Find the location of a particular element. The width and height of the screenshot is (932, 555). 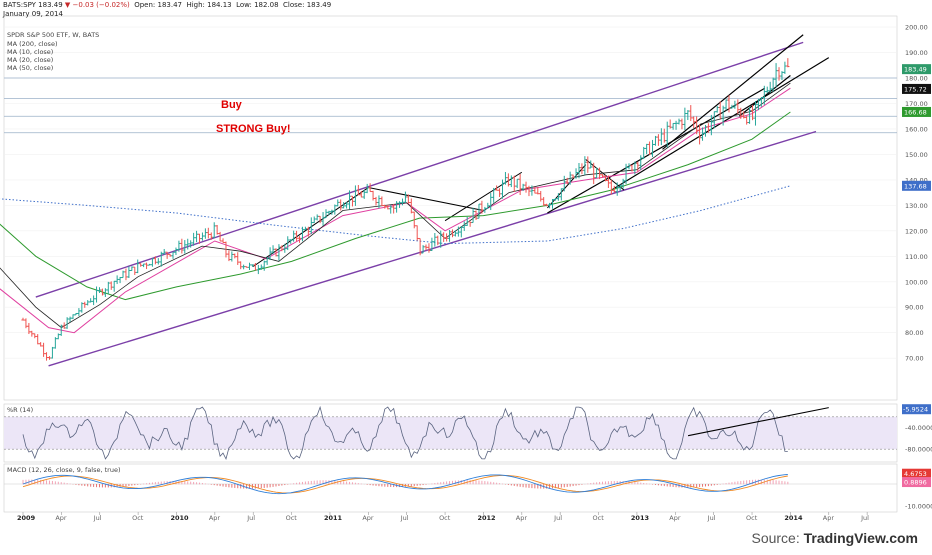

last-price: 183.49 is located at coordinates (50, 5).